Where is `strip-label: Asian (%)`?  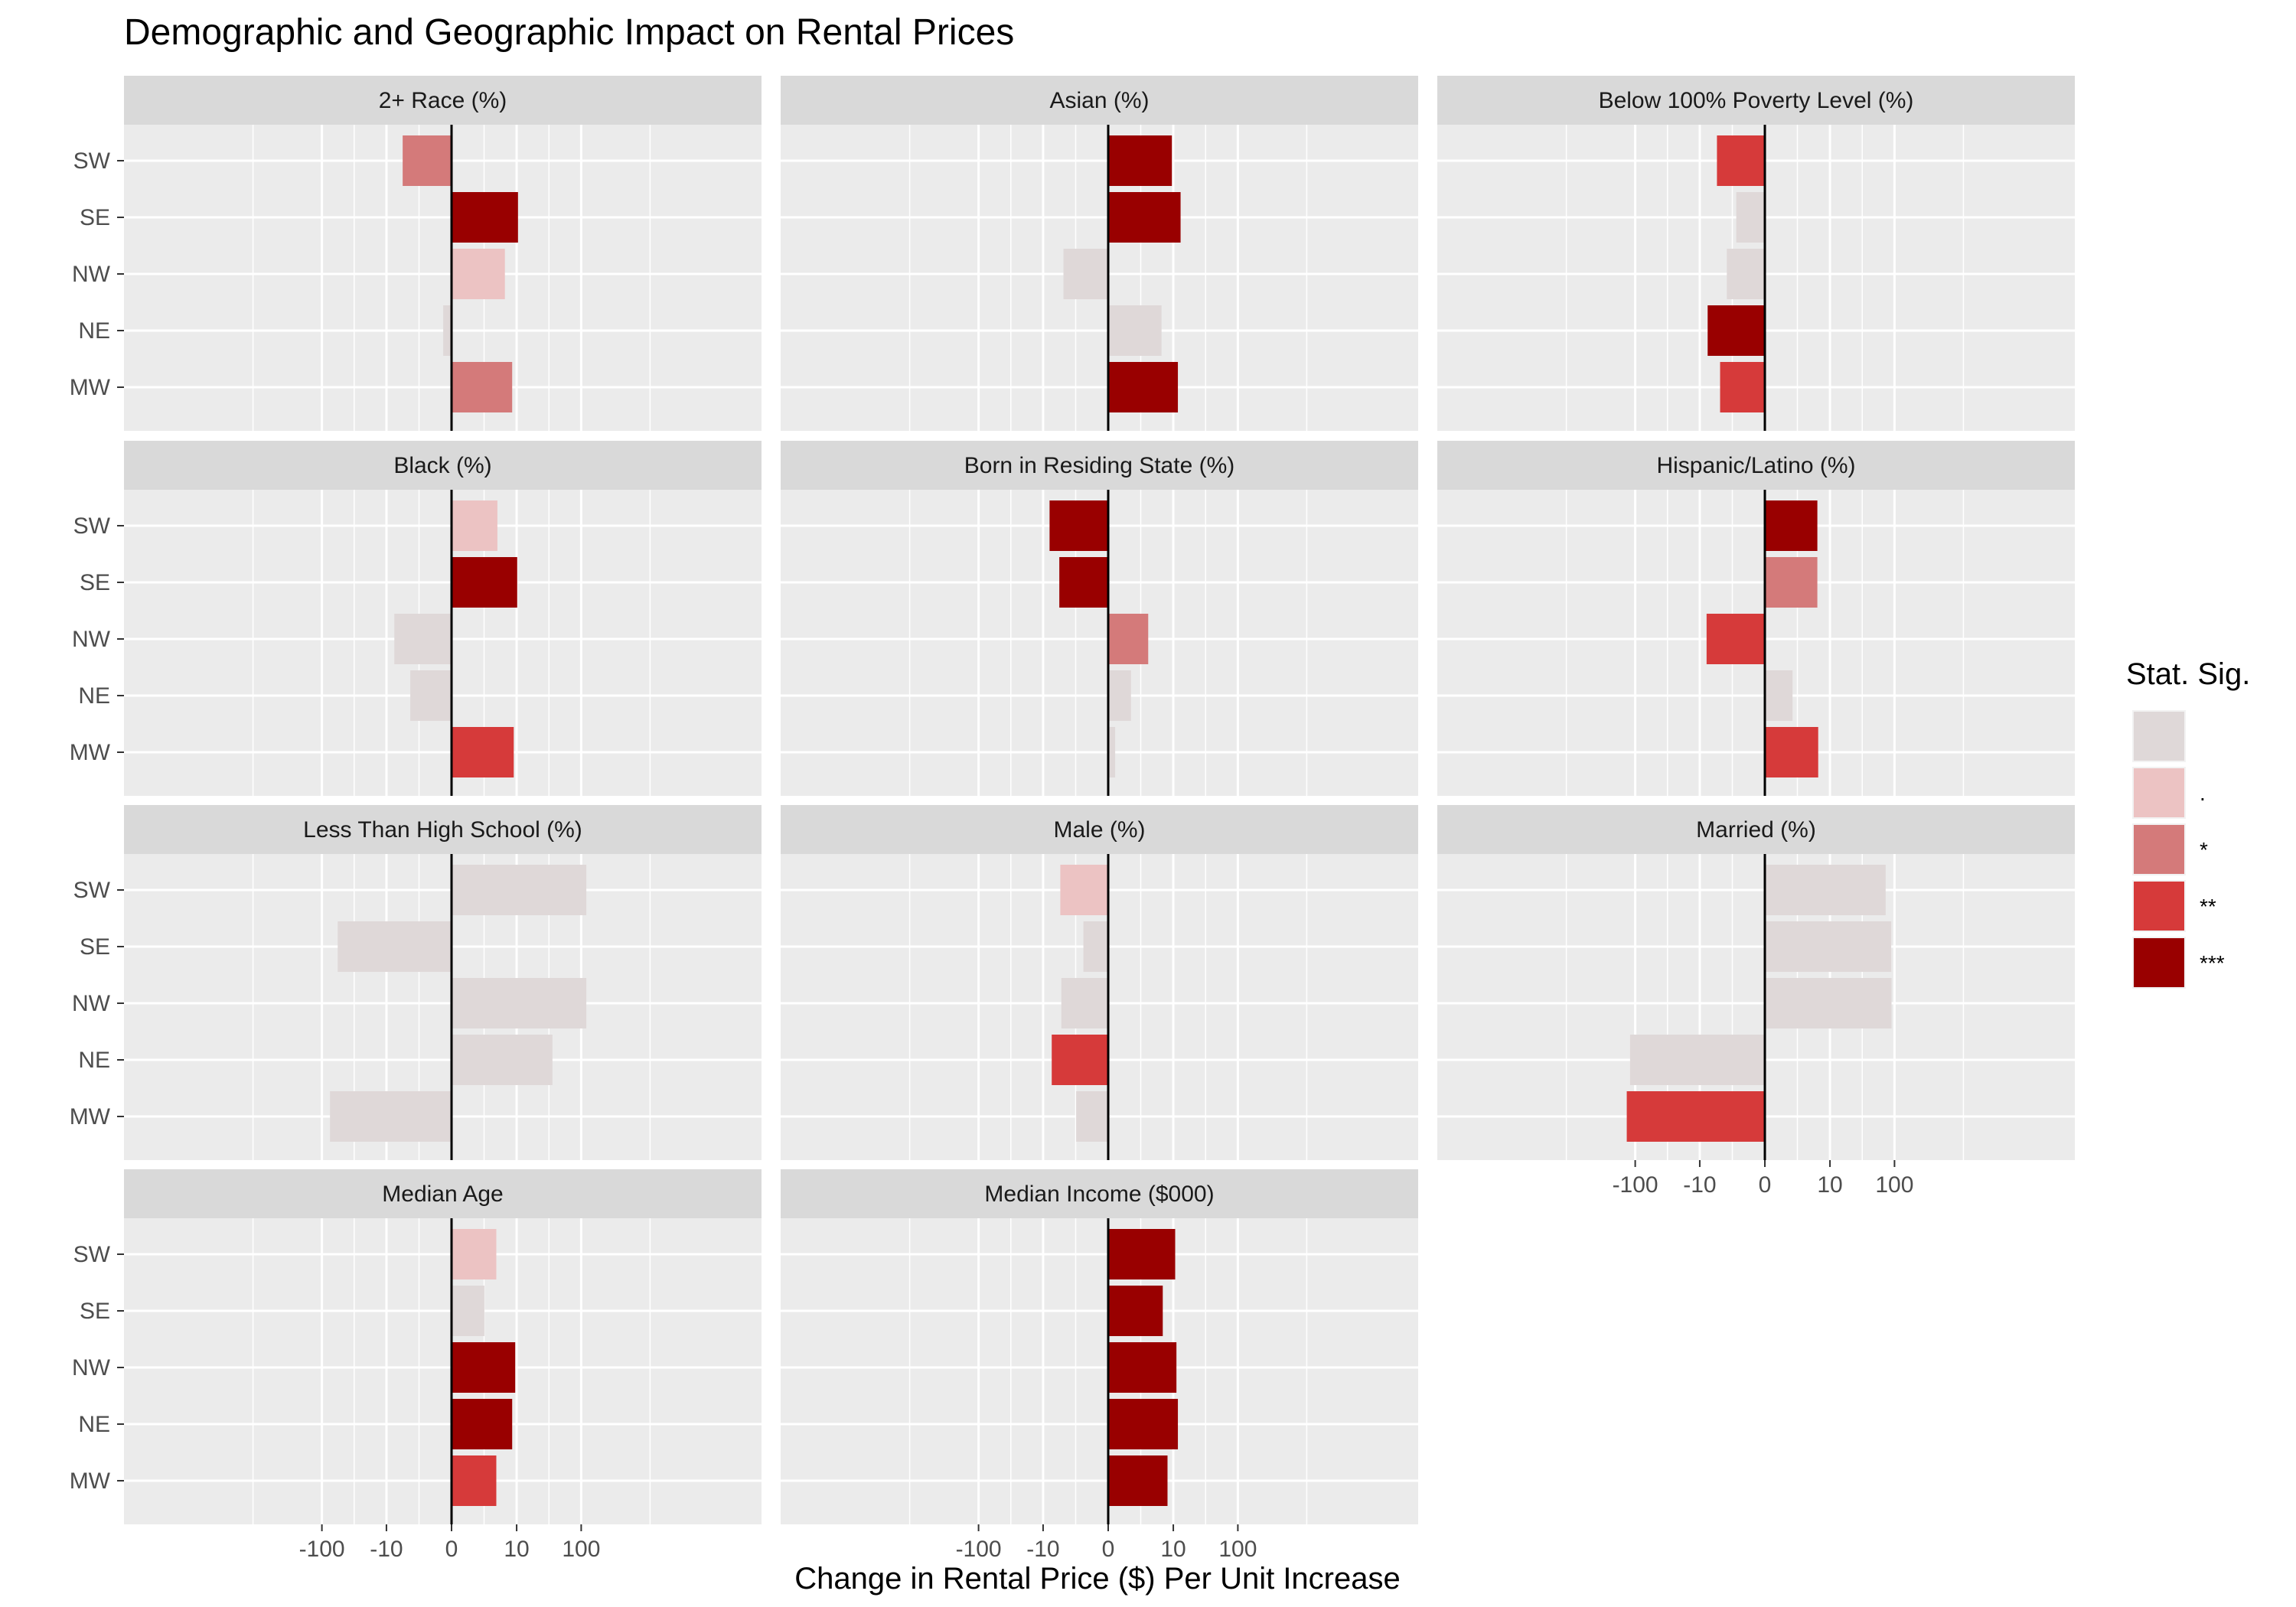 strip-label: Asian (%) is located at coordinates (1099, 101).